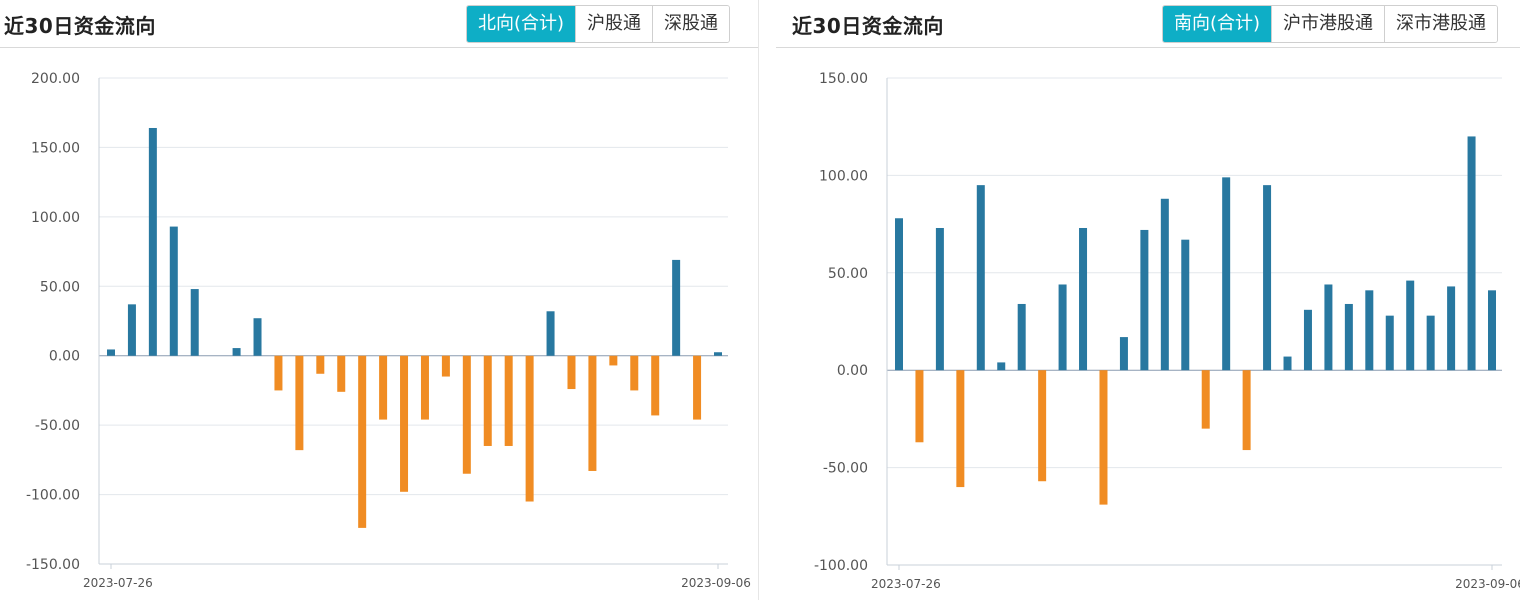 The width and height of the screenshot is (1520, 600). I want to click on north-y-tick-label: 150.00, so click(55, 148).